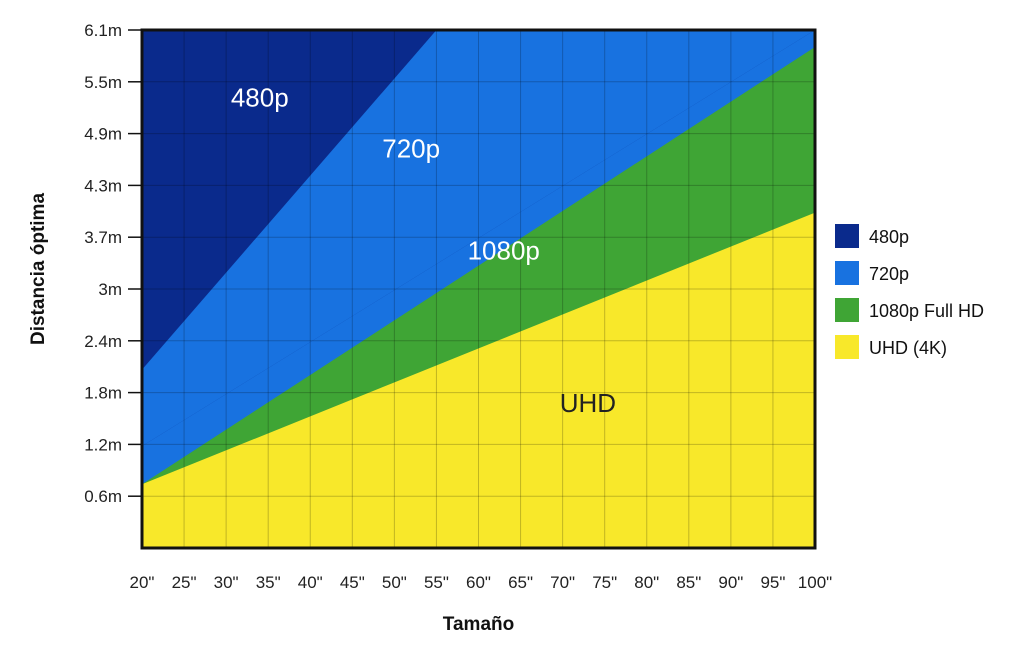  What do you see at coordinates (142, 582) in the screenshot?
I see `x-tick-label: 20"` at bounding box center [142, 582].